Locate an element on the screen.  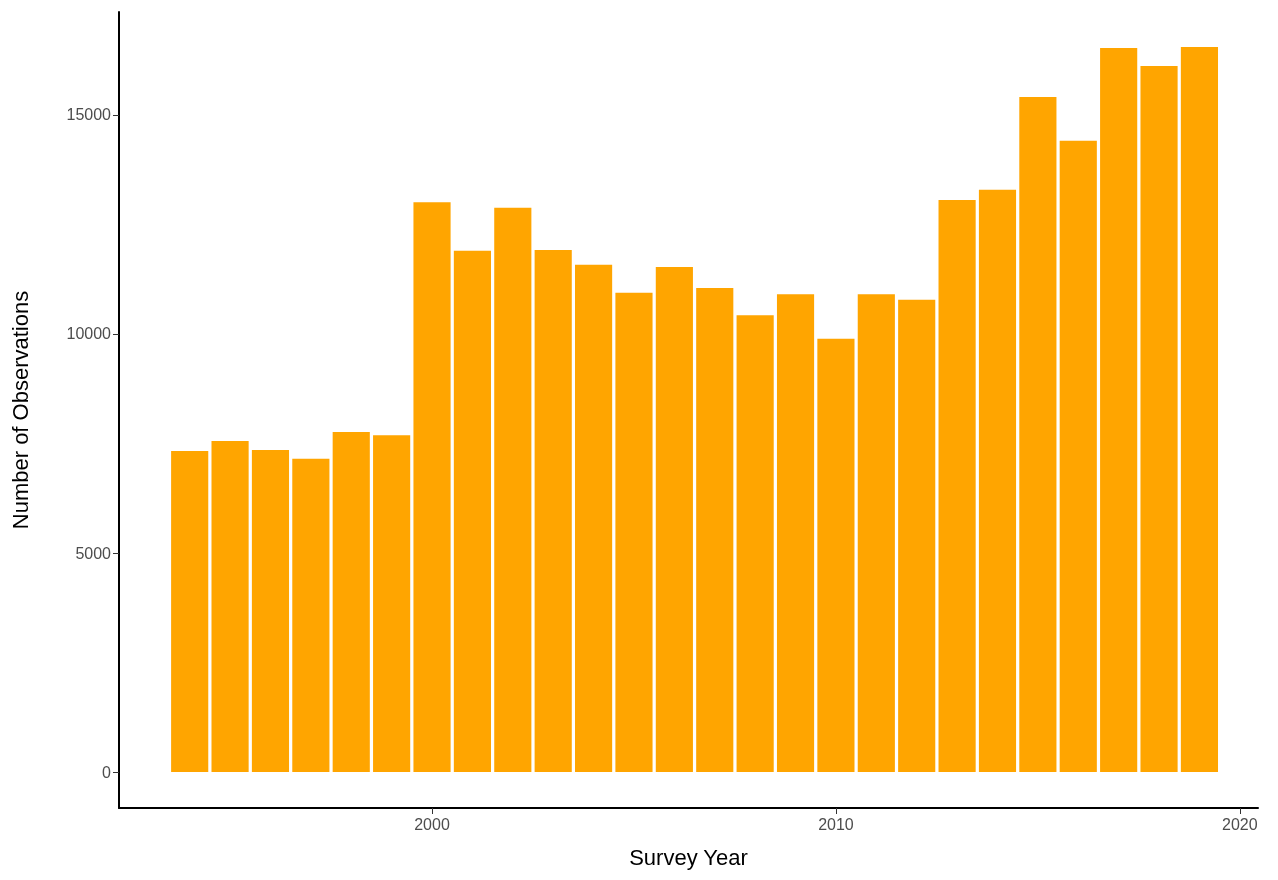
y-tick-label: 0 is located at coordinates (107, 772).